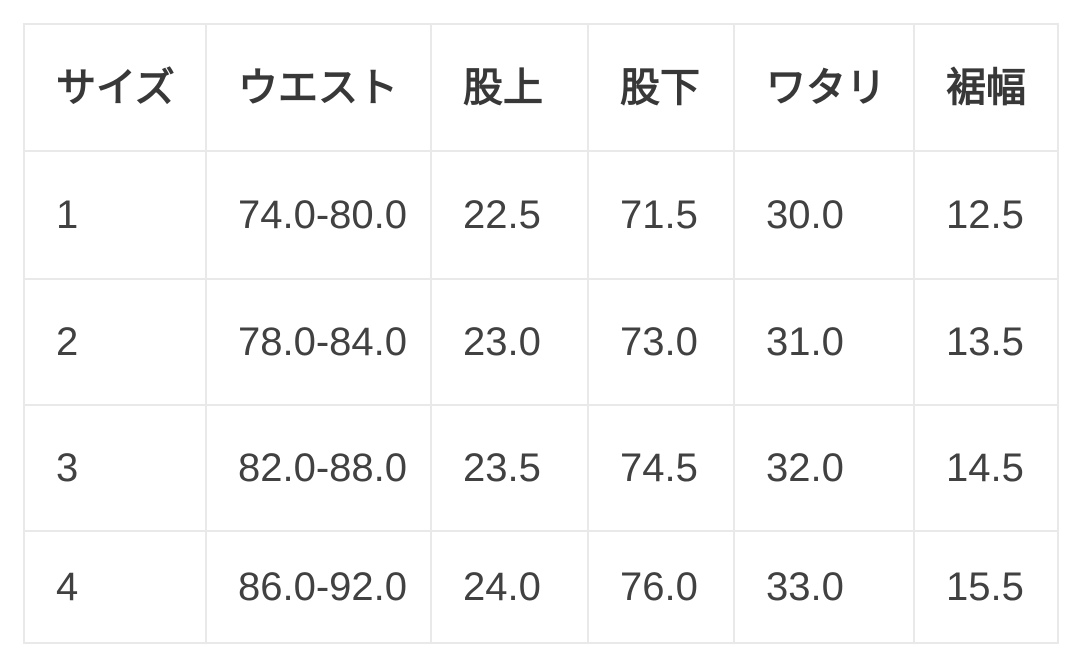 Image resolution: width=1080 pixels, height=645 pixels. I want to click on table-cell-thigh: 31.0, so click(824, 342).